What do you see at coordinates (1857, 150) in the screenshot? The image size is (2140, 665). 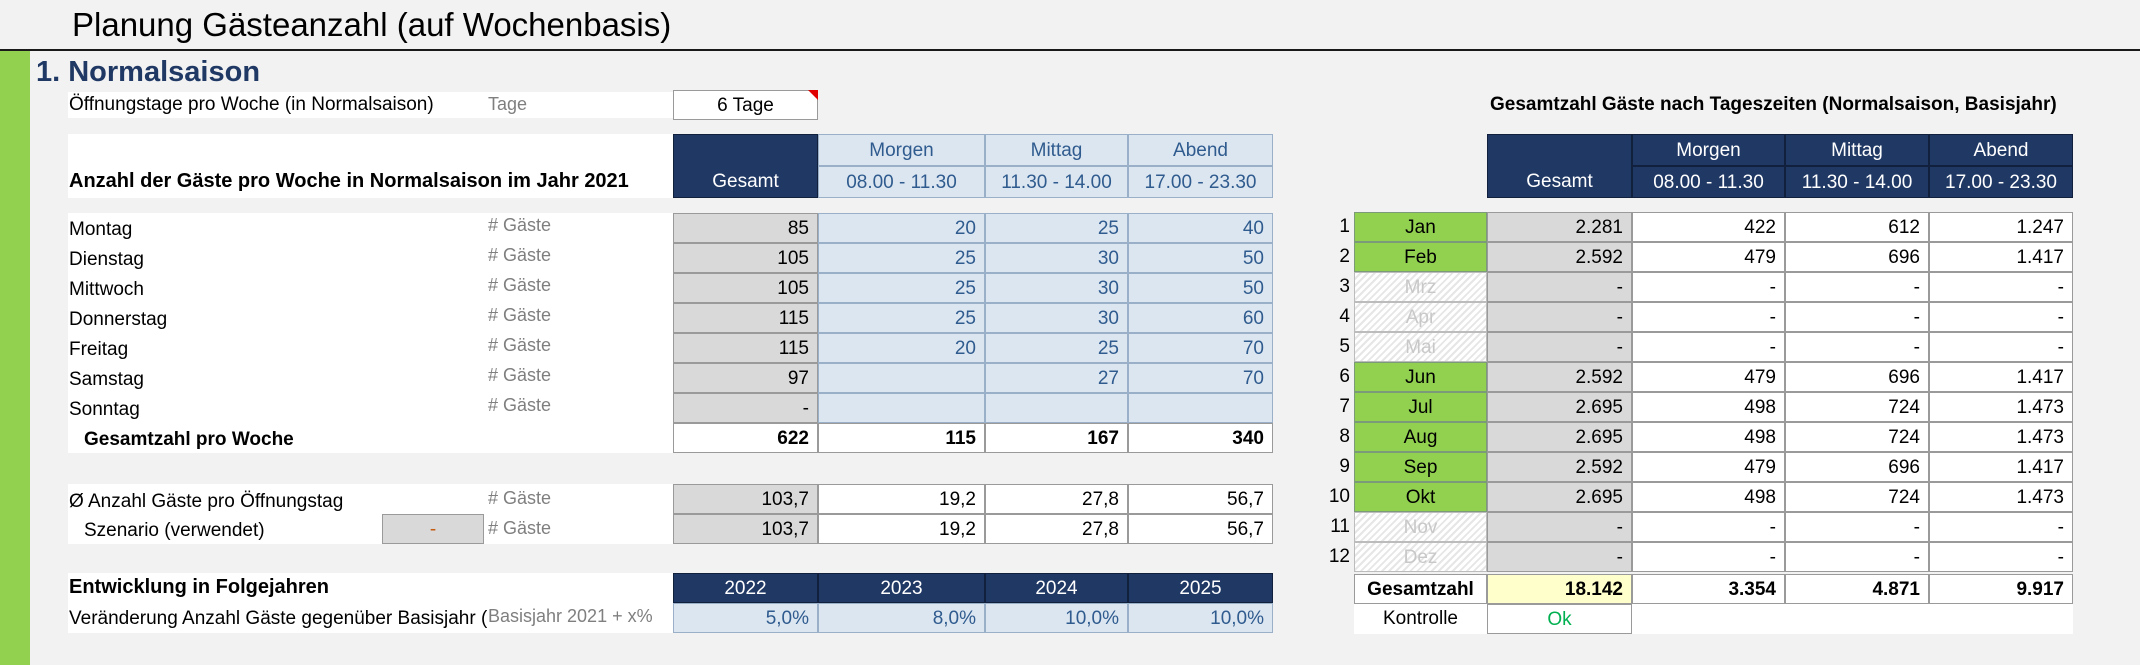 I see `monthly-header-mittag: Mittag` at bounding box center [1857, 150].